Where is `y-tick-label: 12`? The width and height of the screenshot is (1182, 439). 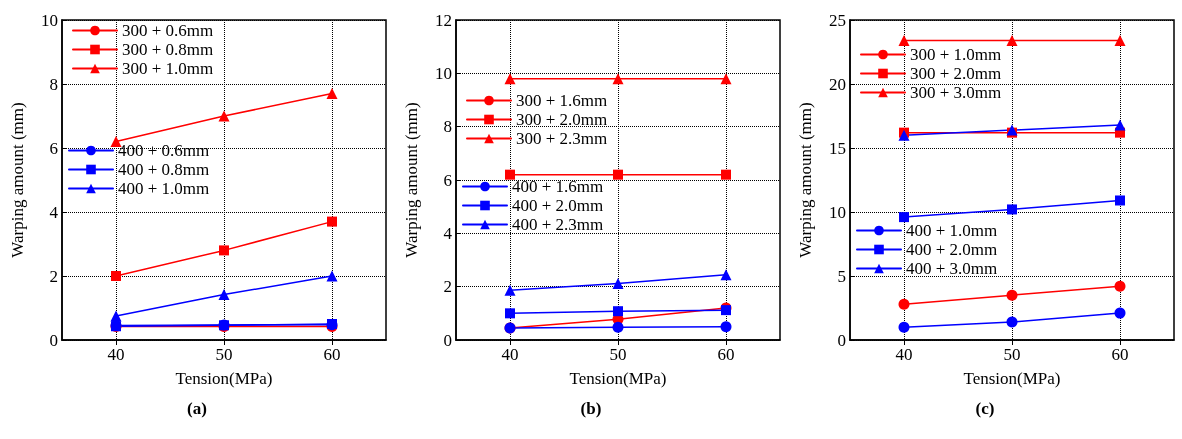
y-tick-label: 12 is located at coordinates (443, 20).